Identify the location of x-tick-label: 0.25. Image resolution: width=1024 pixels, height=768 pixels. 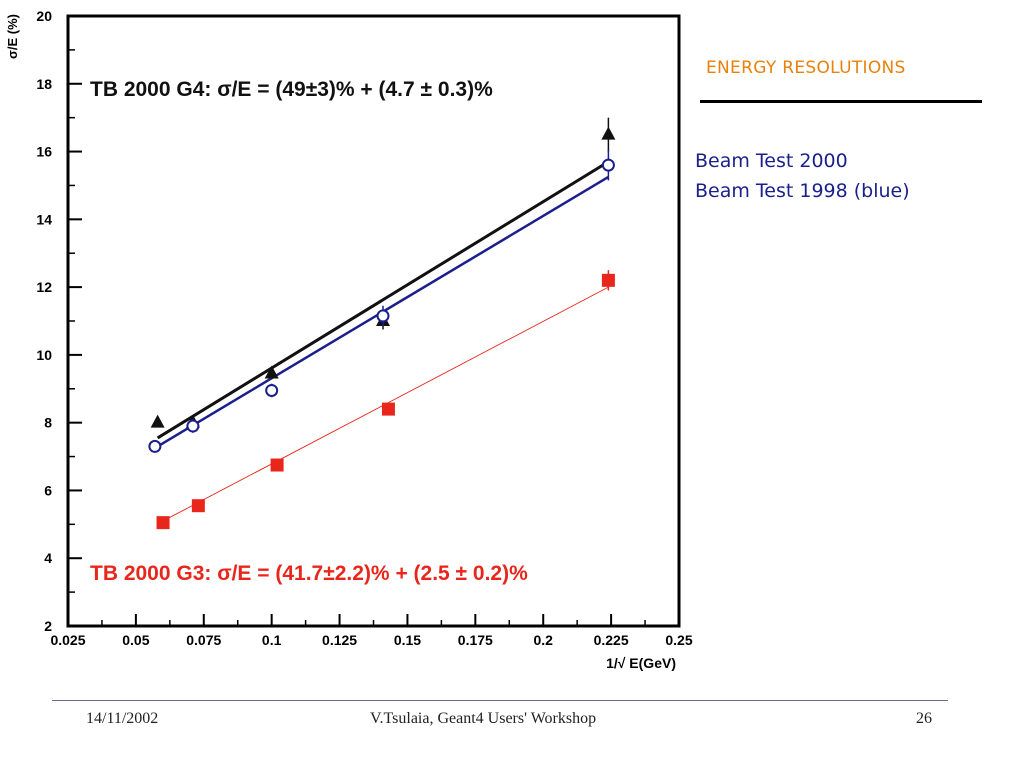
(678, 640).